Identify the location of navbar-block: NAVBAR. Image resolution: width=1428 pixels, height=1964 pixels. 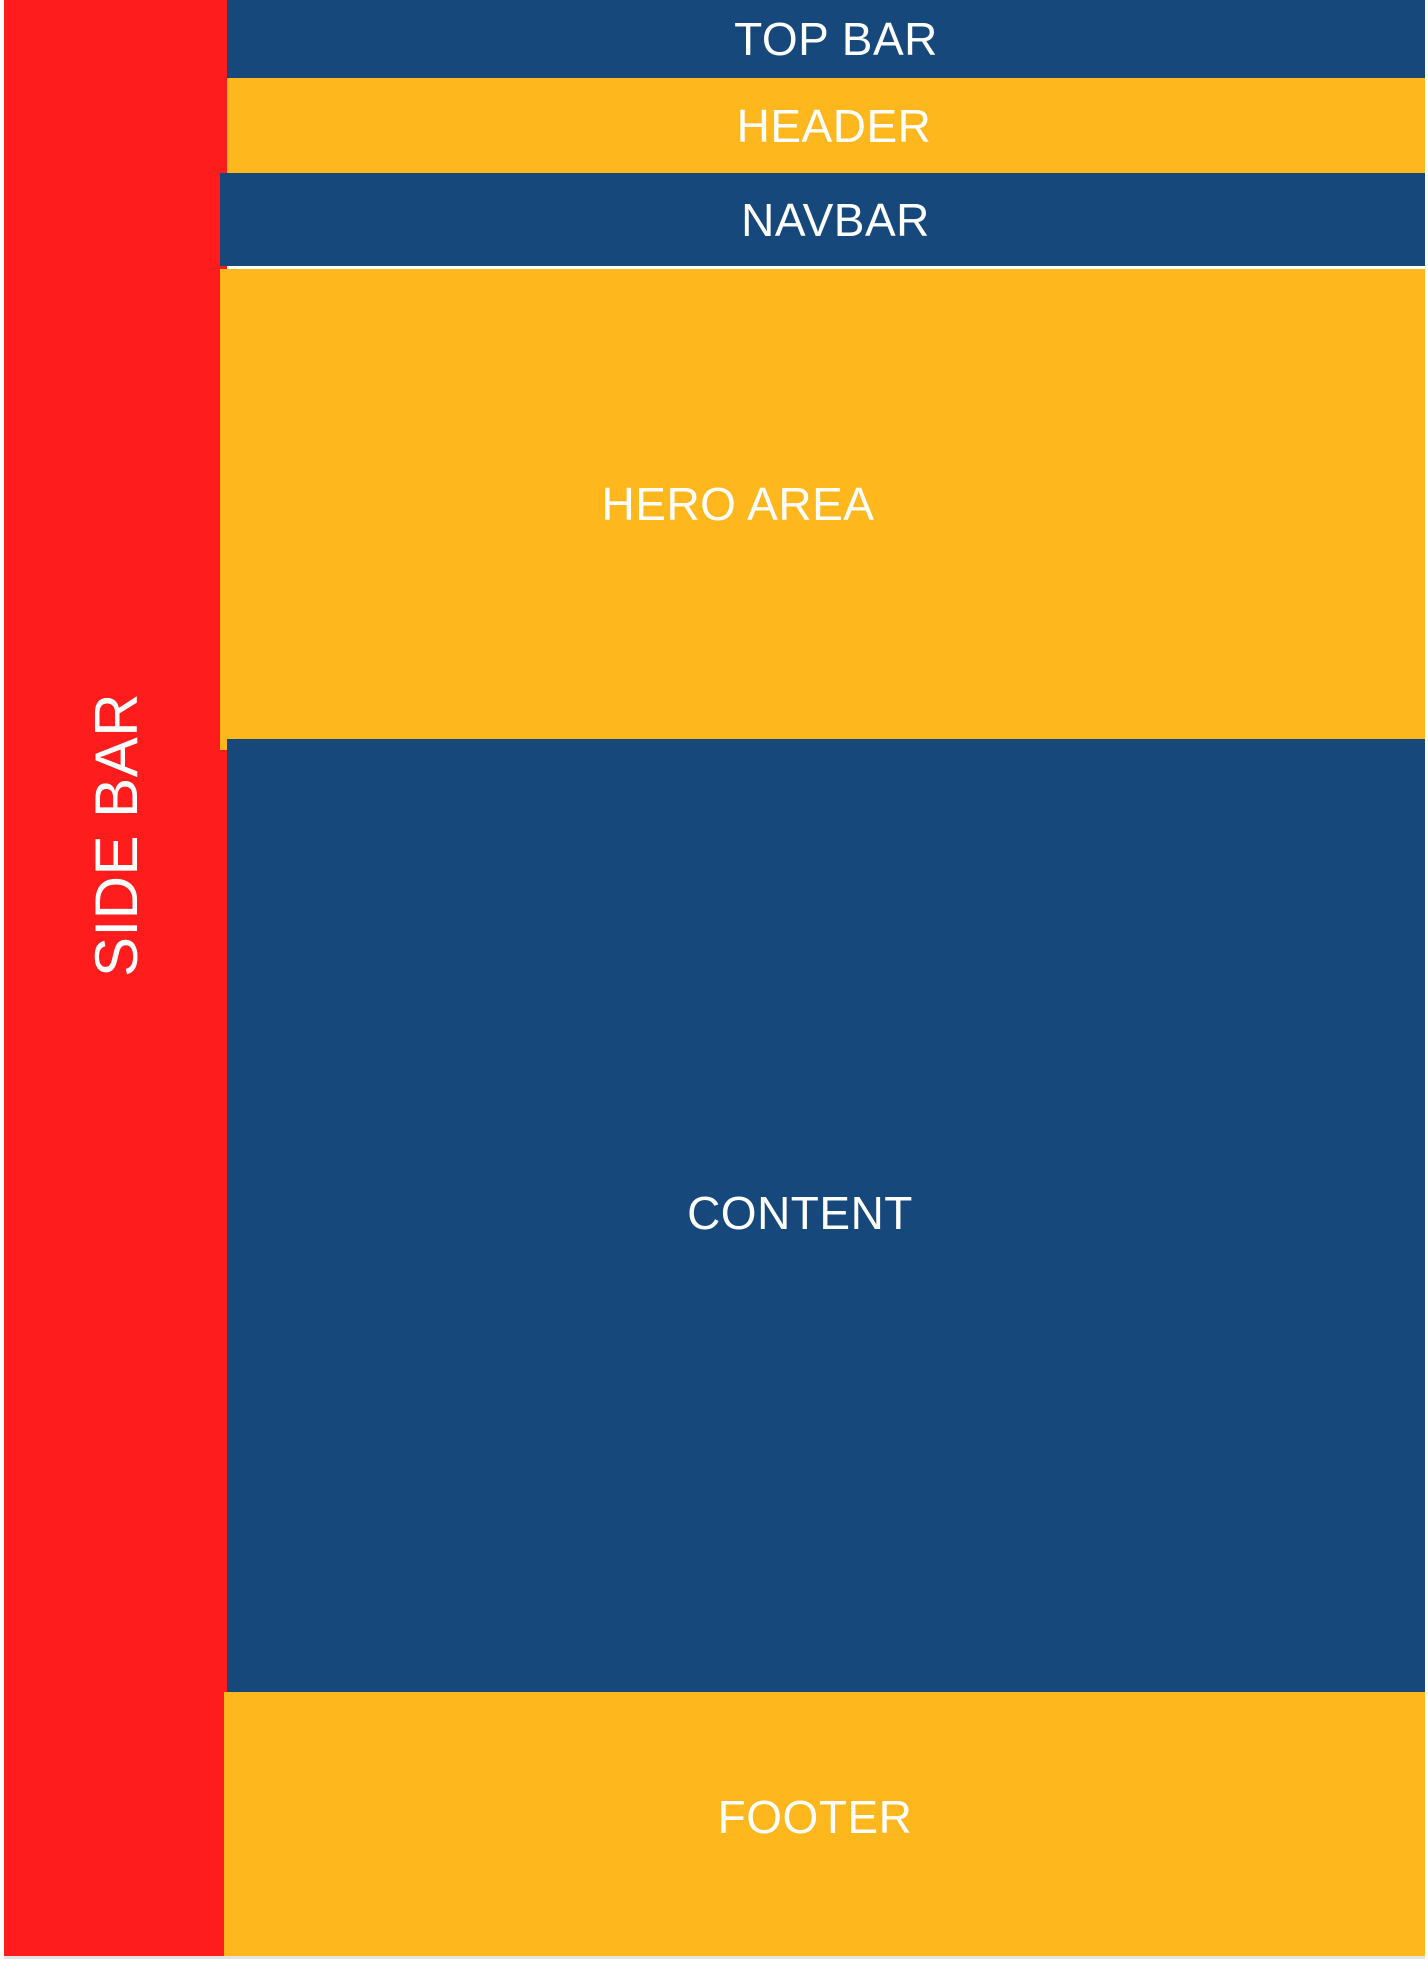
(822, 219).